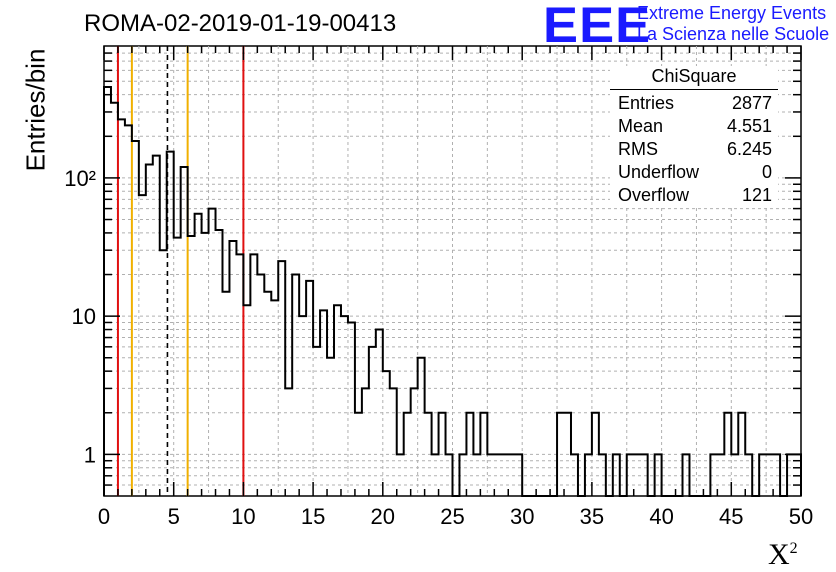  What do you see at coordinates (240, 23) in the screenshot?
I see `chart-title: ROMA-02-2019-01-19-00413` at bounding box center [240, 23].